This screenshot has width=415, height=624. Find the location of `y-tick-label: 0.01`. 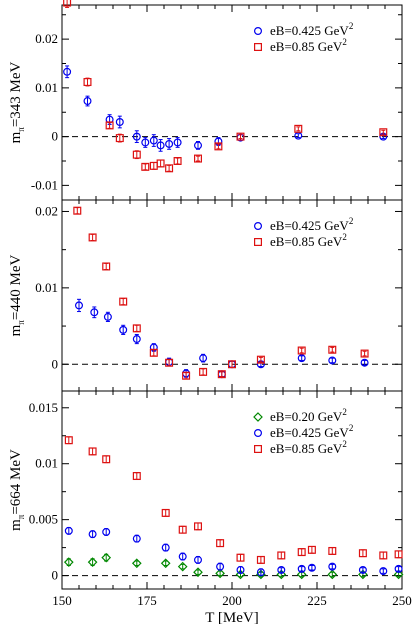

y-tick-label: 0.01 is located at coordinates (46, 287).